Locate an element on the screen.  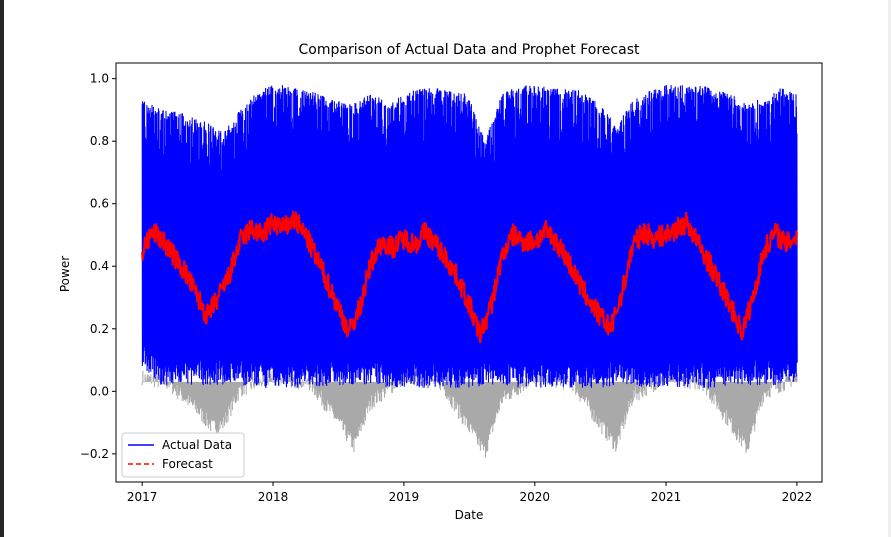
window-edge-right is located at coordinates (889, 268).